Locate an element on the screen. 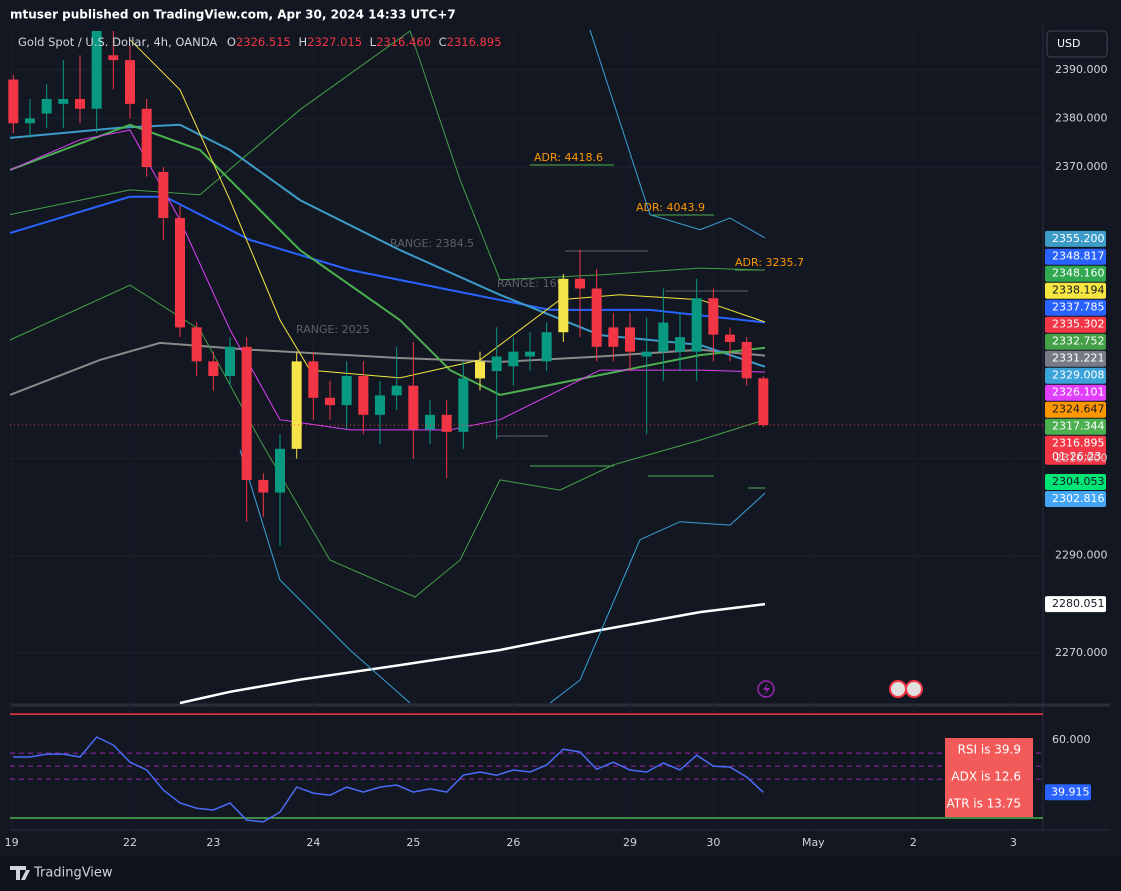 This screenshot has height=891, width=1121. rsi-badge is located at coordinates (1068, 792).